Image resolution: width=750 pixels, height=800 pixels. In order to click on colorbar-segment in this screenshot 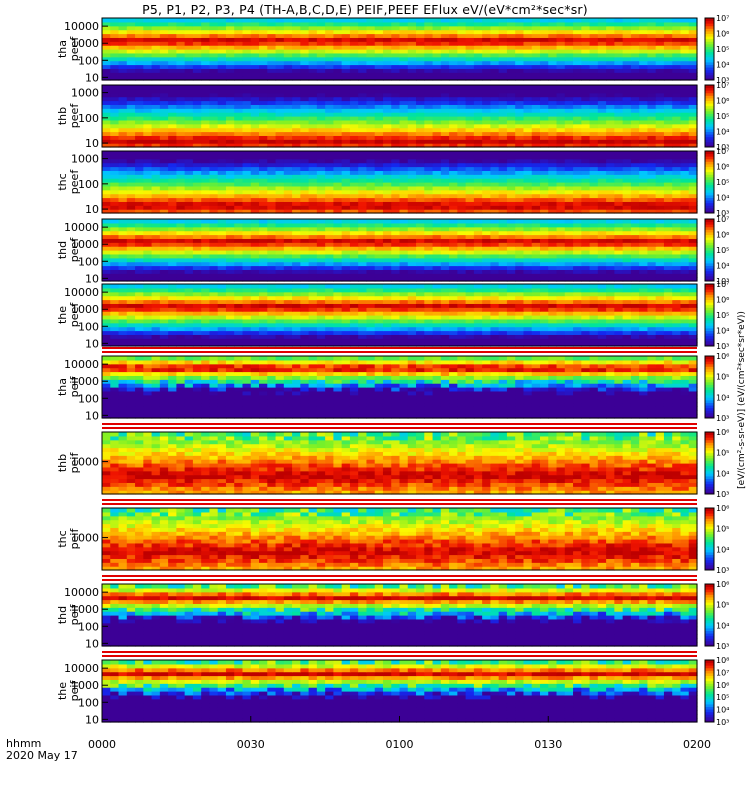, I will do `click(709, 141)`.